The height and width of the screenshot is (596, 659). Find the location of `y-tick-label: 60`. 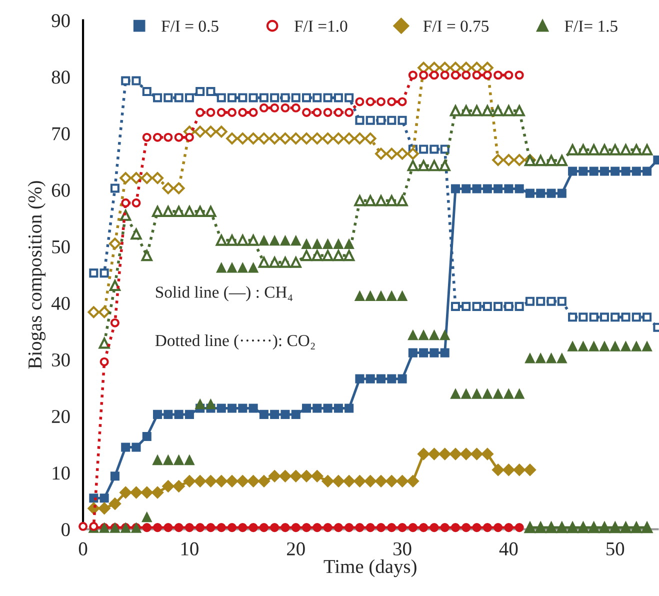

y-tick-label: 60 is located at coordinates (61, 190).